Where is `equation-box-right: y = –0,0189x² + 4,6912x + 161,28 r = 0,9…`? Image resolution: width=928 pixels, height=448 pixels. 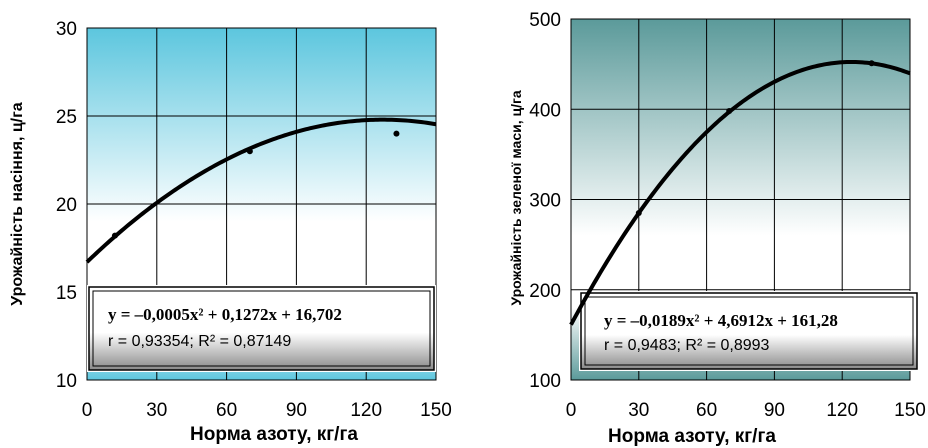 equation-box-right: y = –0,0189x² + 4,6912x + 161,28 r = 0,9… is located at coordinates (749, 331).